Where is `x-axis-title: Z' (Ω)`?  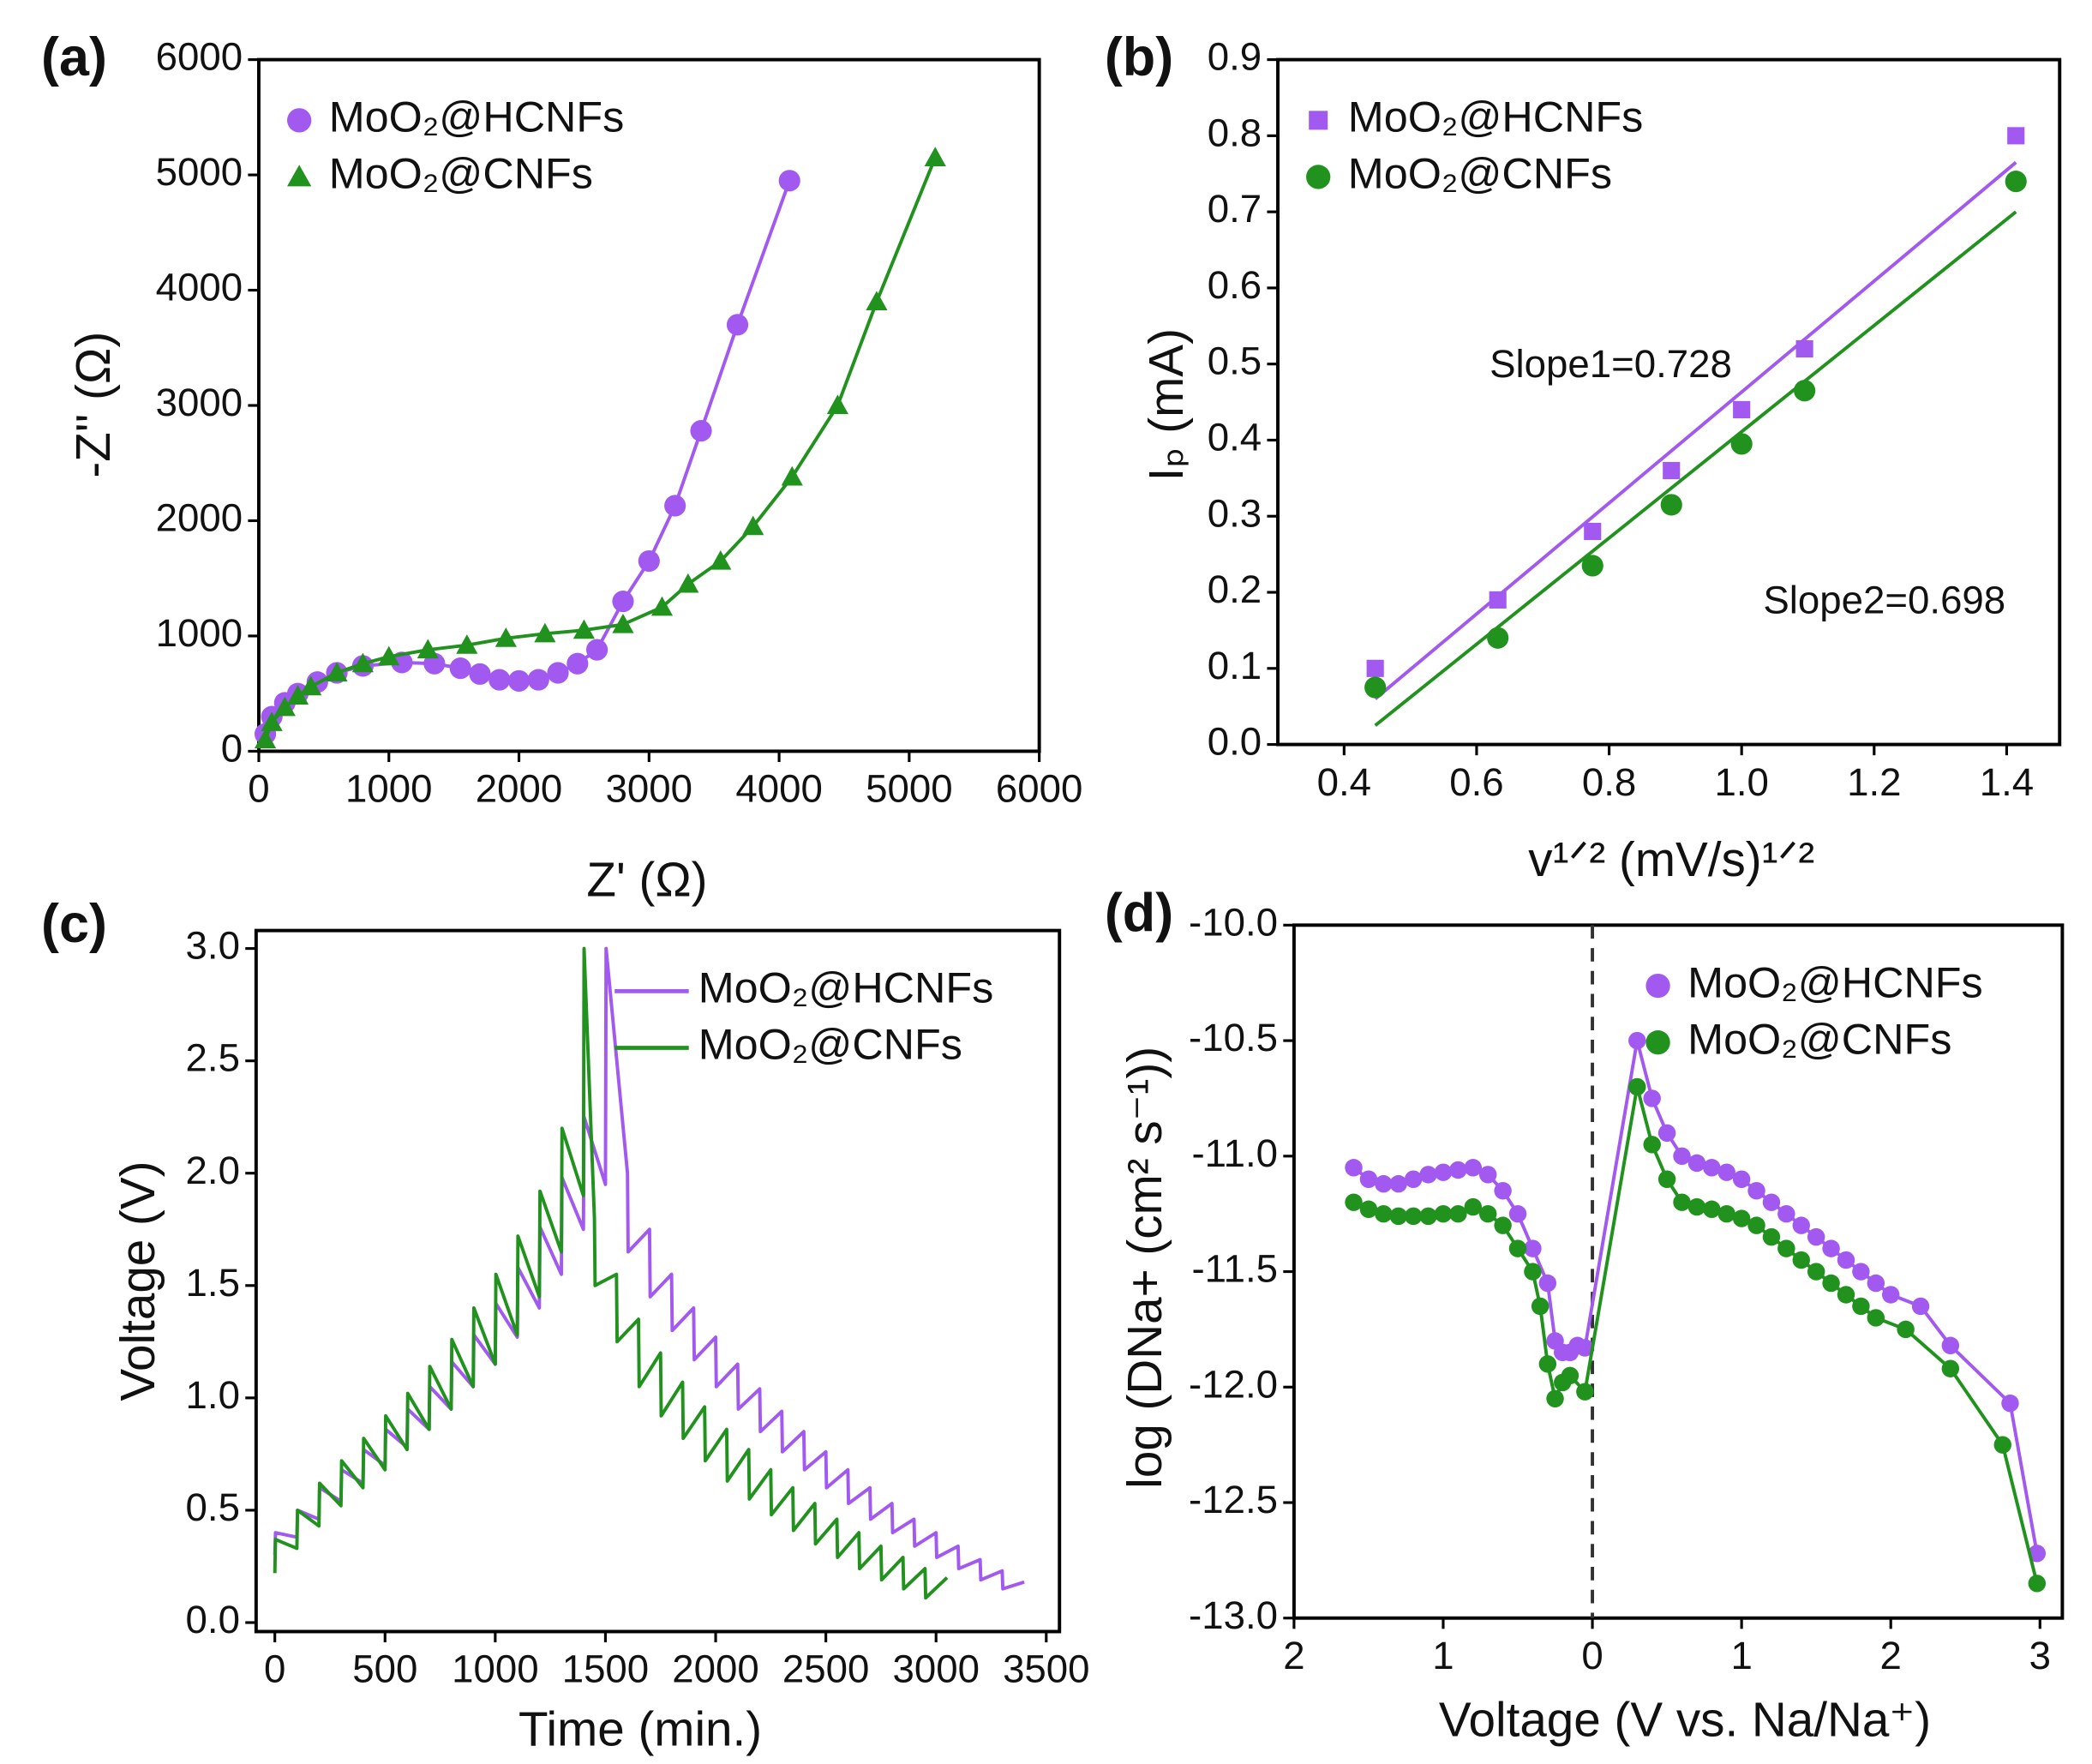
x-axis-title: Z' (Ω) is located at coordinates (646, 880).